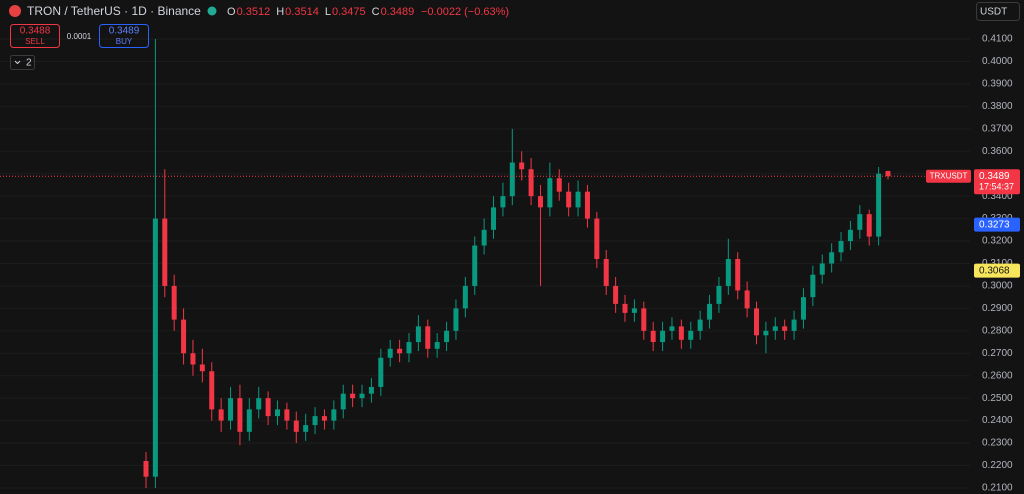 This screenshot has height=494, width=1024. I want to click on ohlc-value: 0.3475, so click(349, 12).